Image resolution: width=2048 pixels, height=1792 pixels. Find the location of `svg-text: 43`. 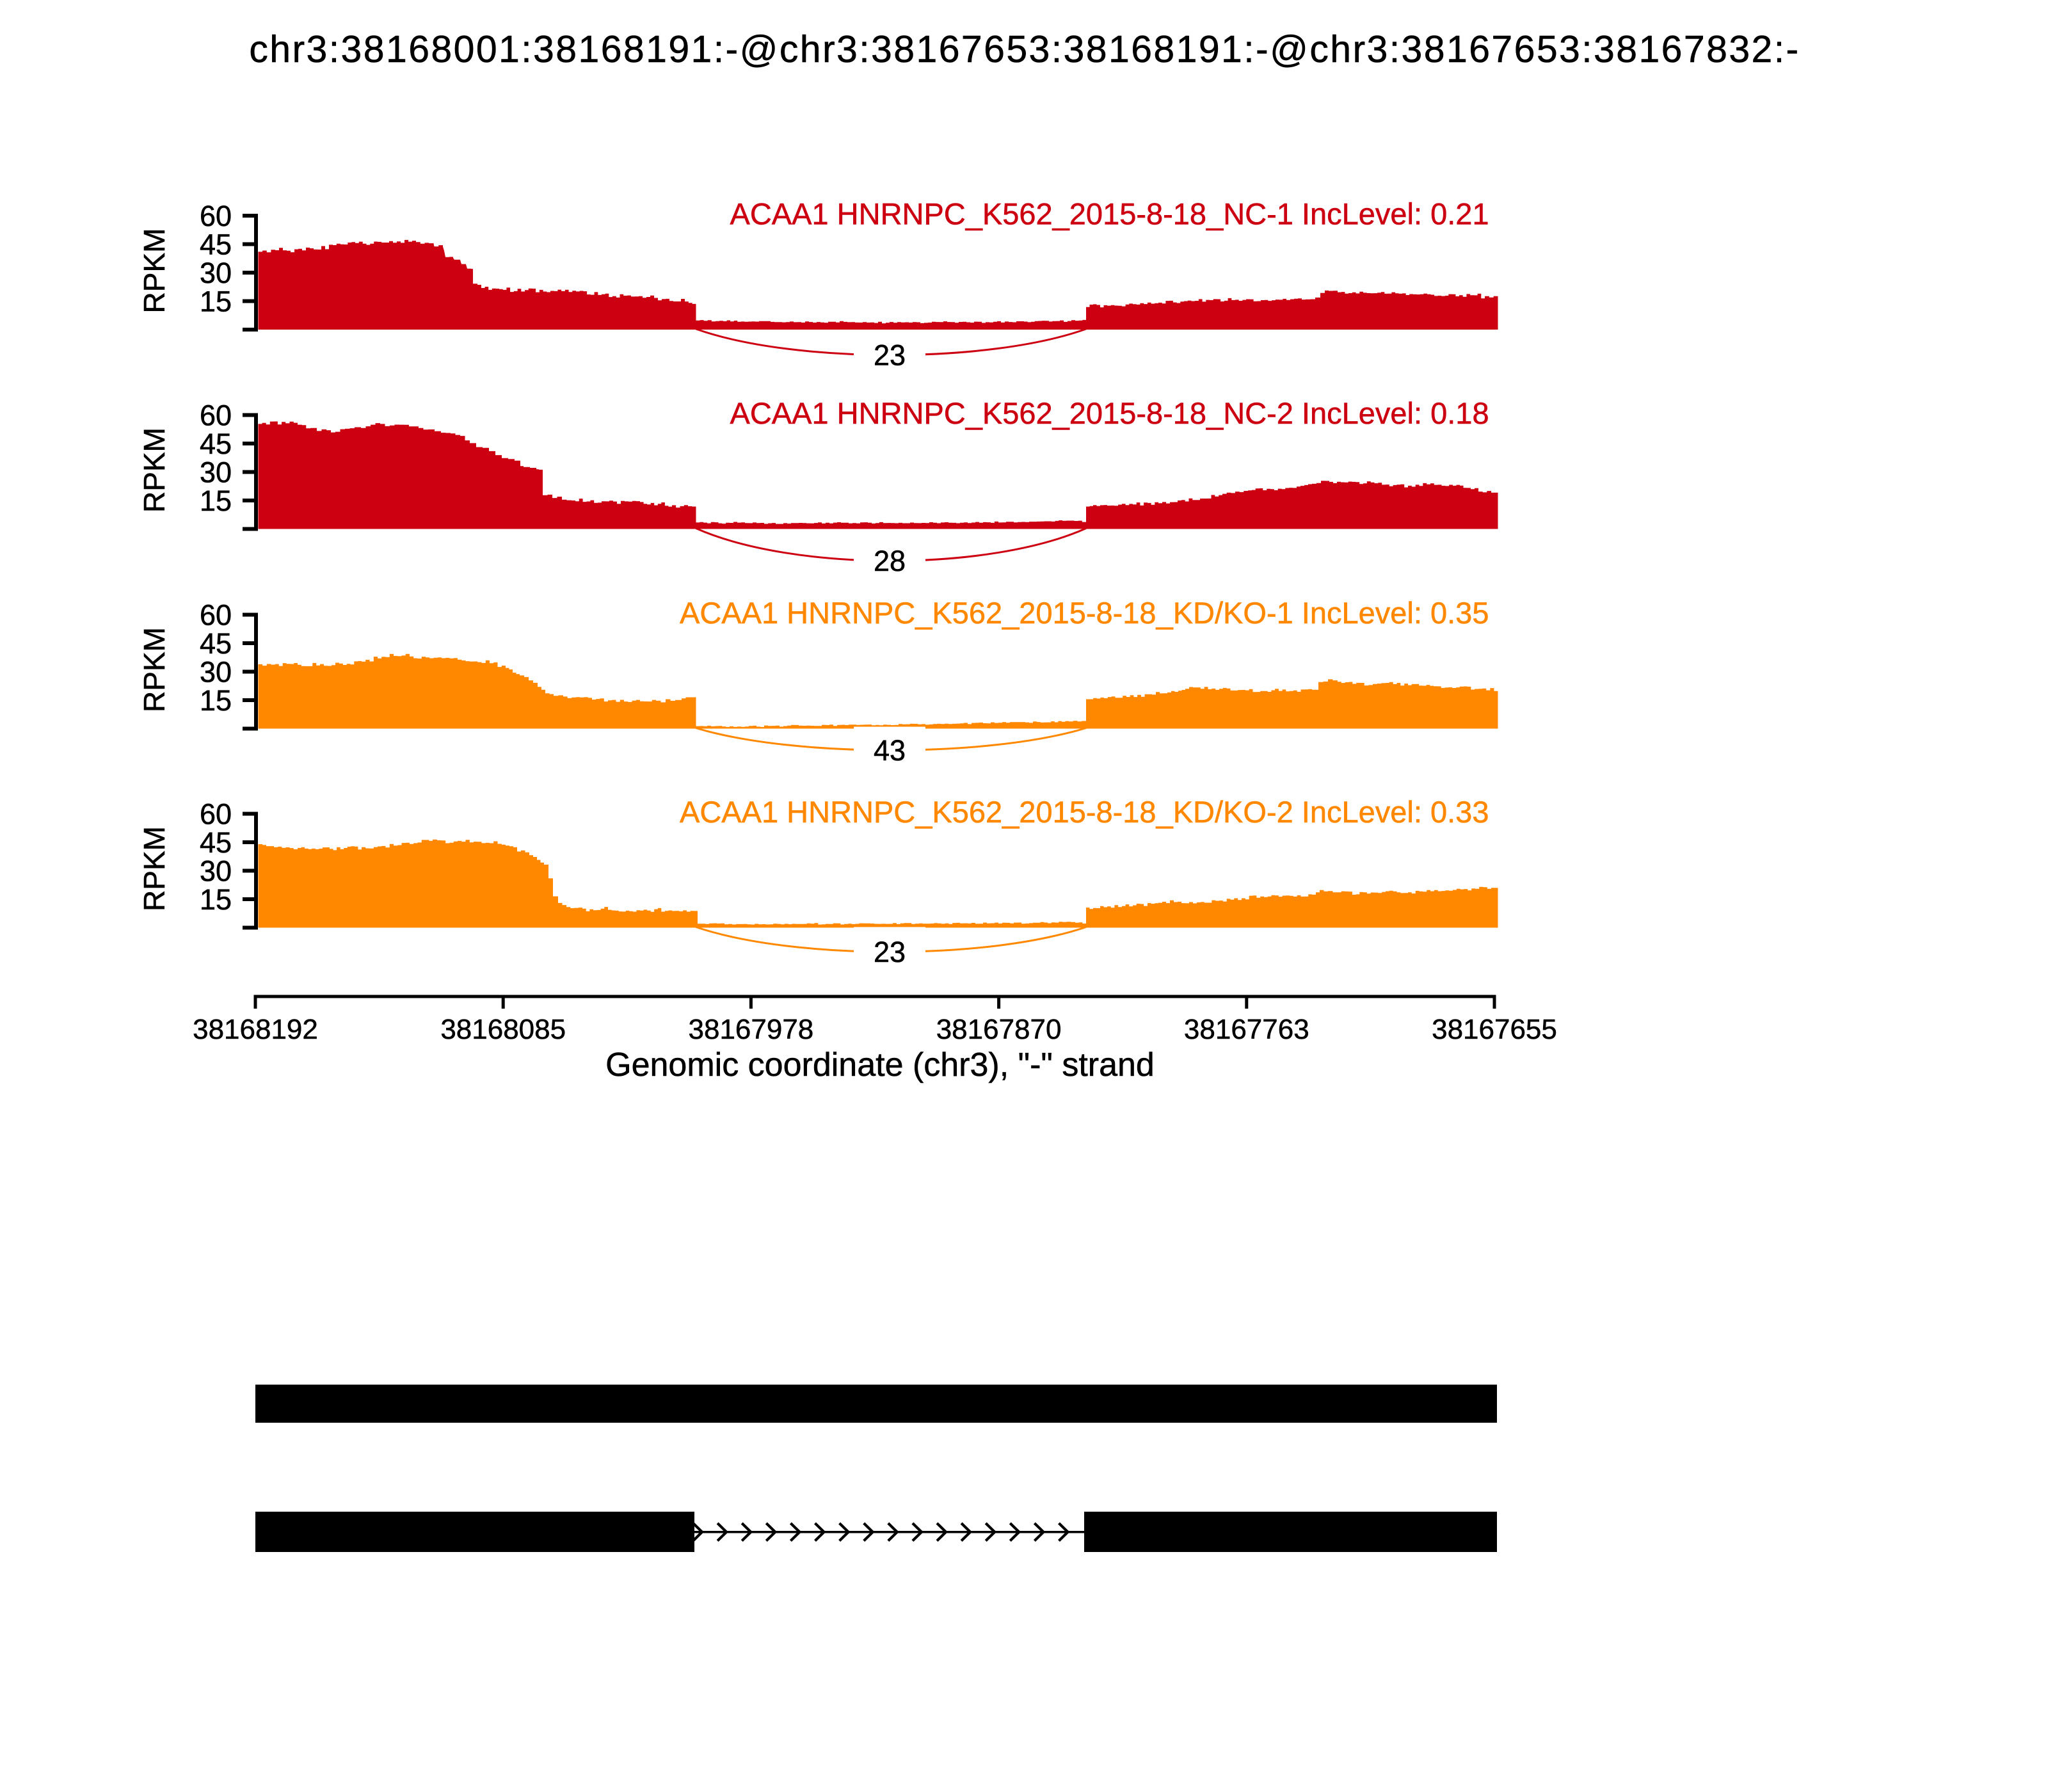

svg-text: 43 is located at coordinates (890, 750).